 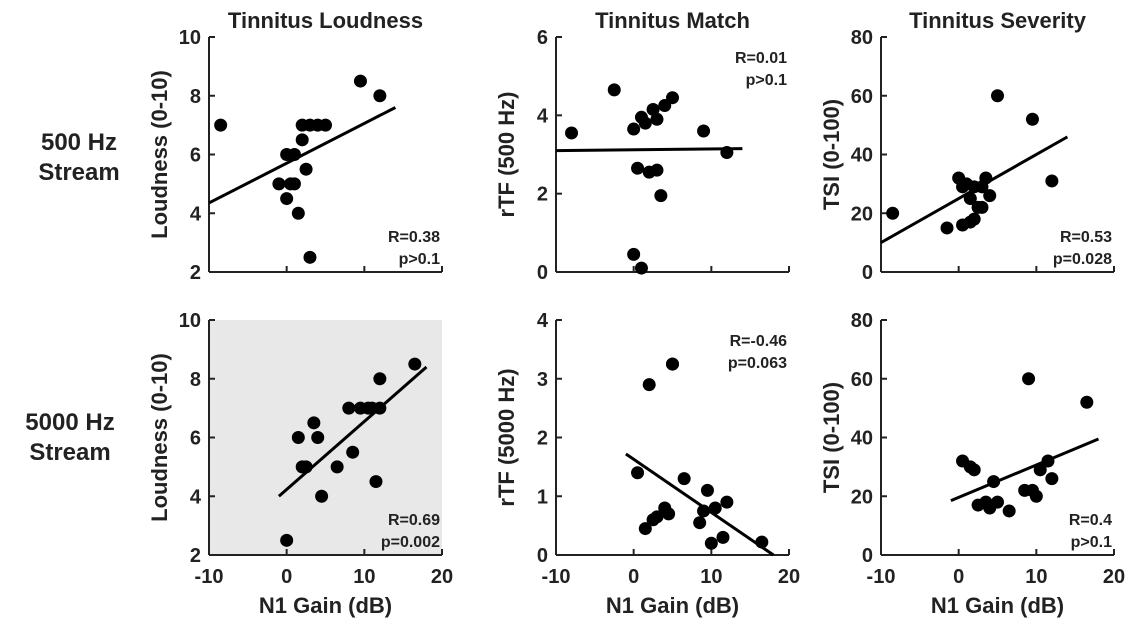 I want to click on y-axis-label: rTF (5000 Hz), so click(x=506, y=437).